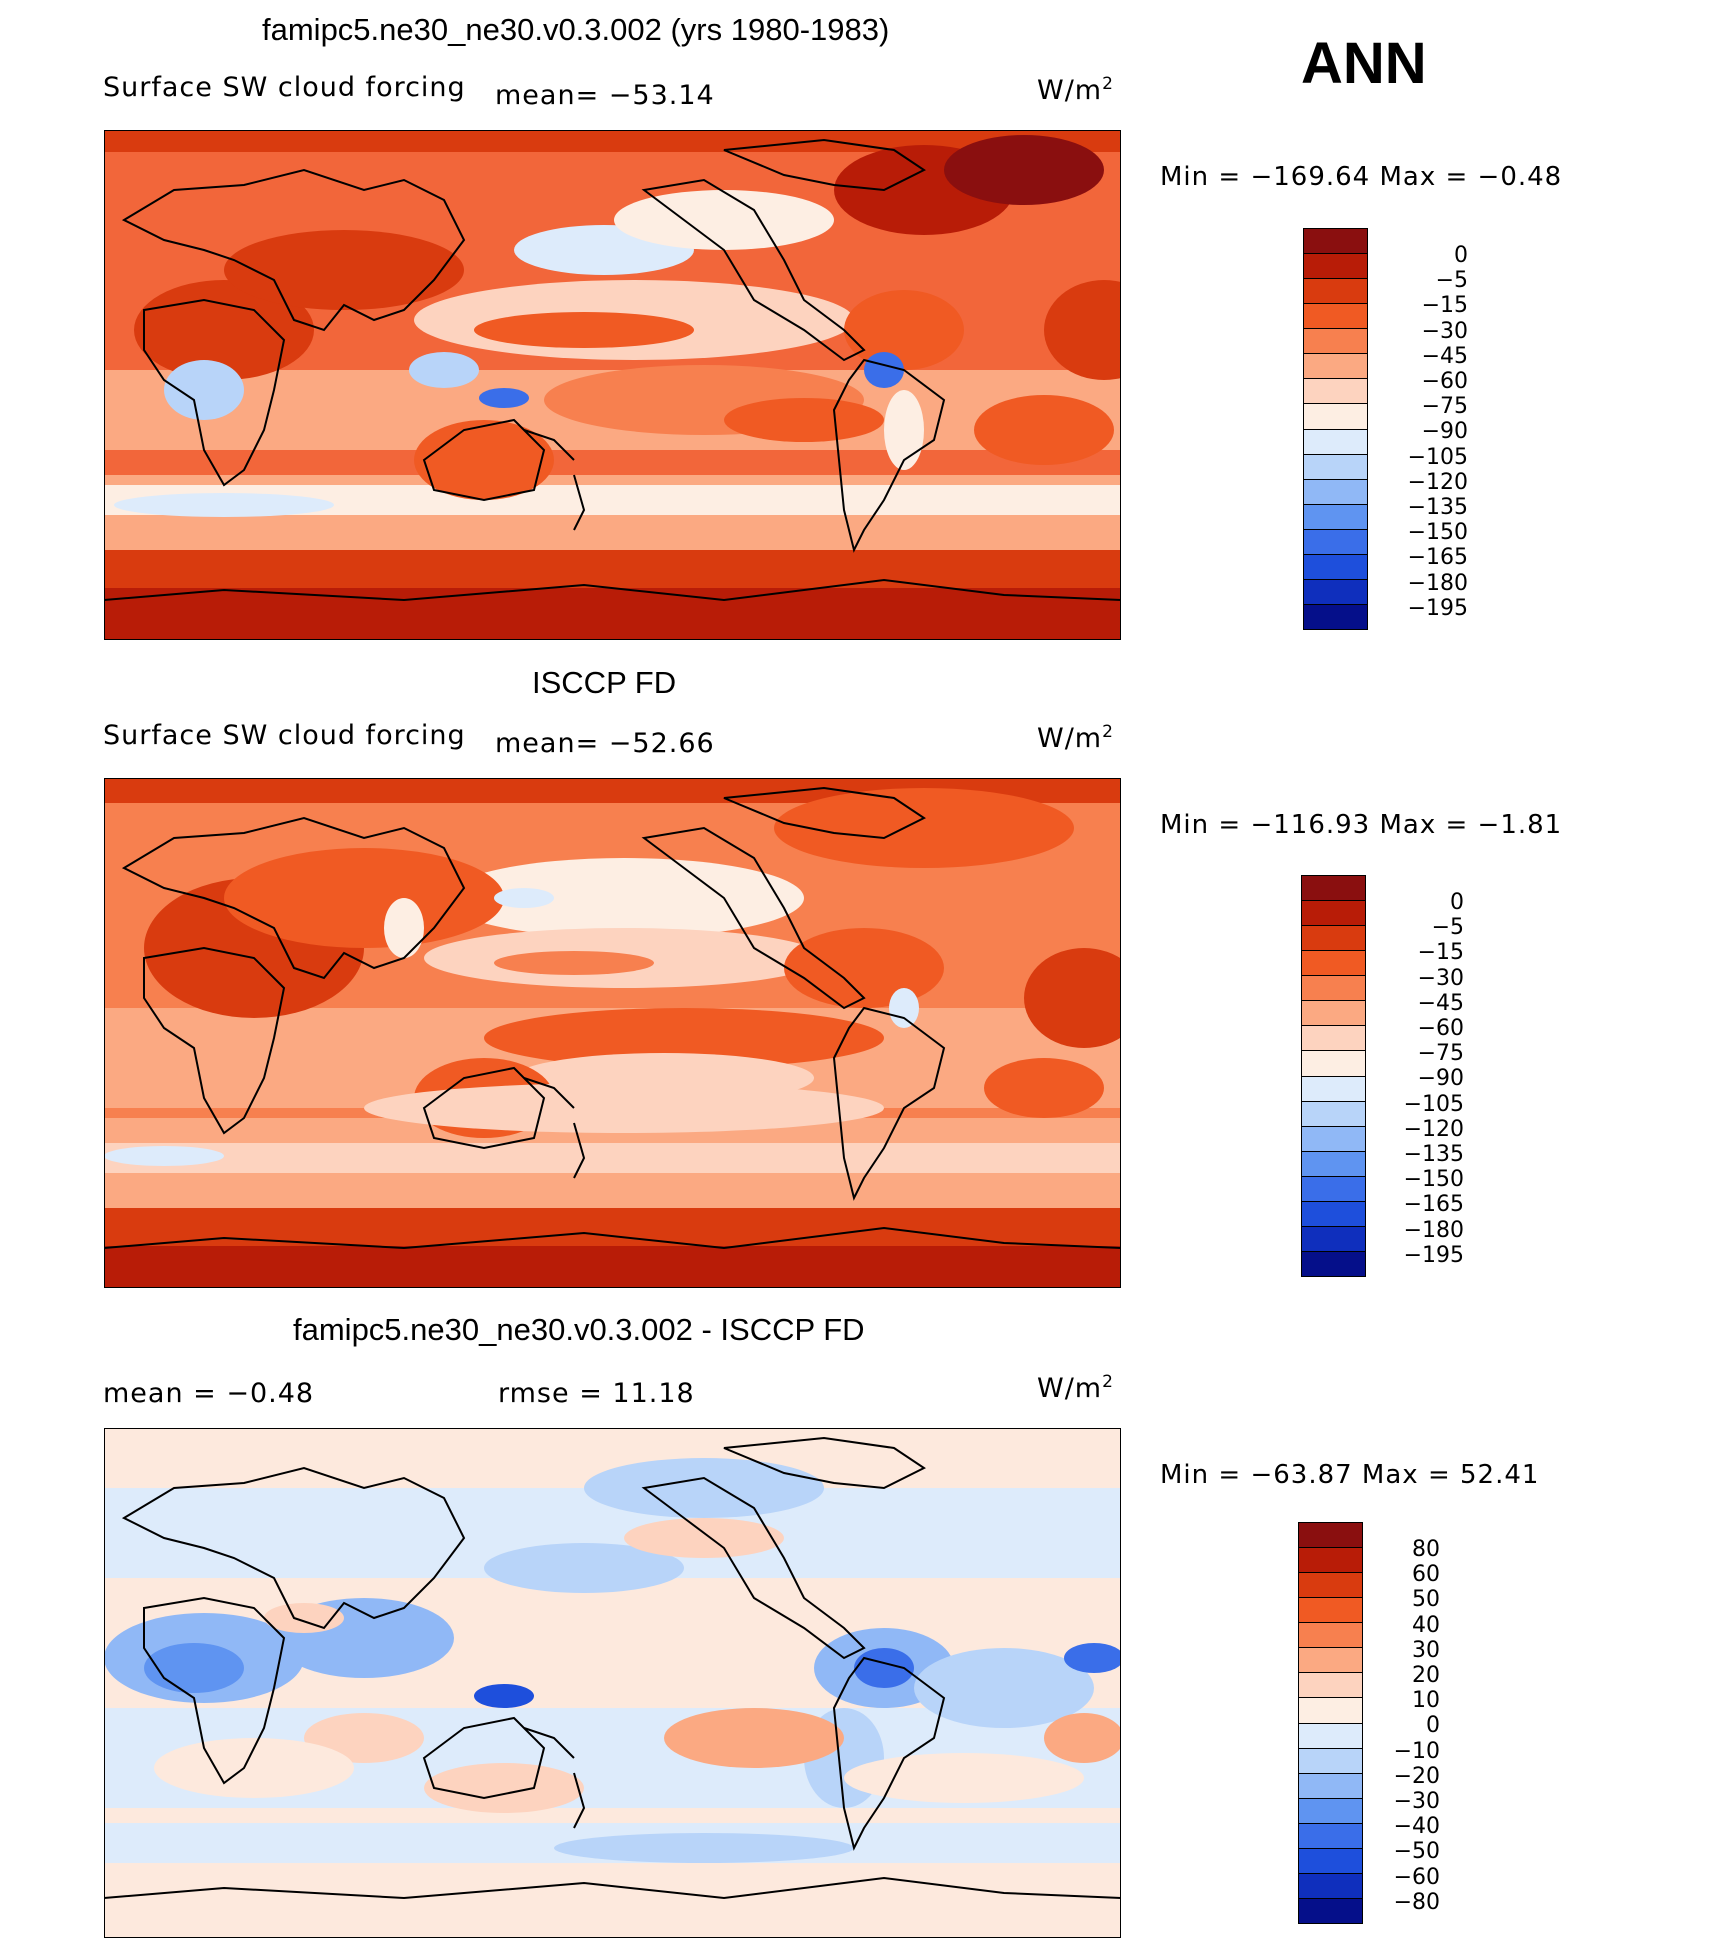  Describe the element at coordinates (605, 743) in the screenshot. I see `panel-2-mean: mean= −52.66` at that location.